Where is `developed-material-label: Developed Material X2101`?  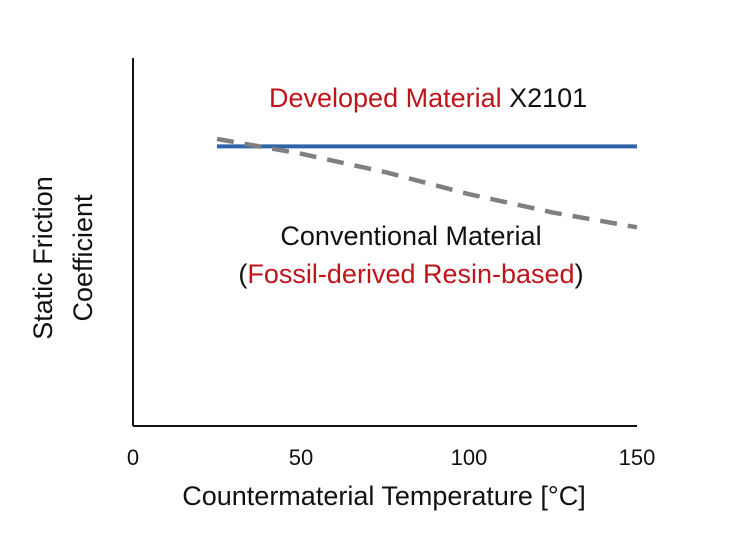
developed-material-label: Developed Material X2101 is located at coordinates (428, 98).